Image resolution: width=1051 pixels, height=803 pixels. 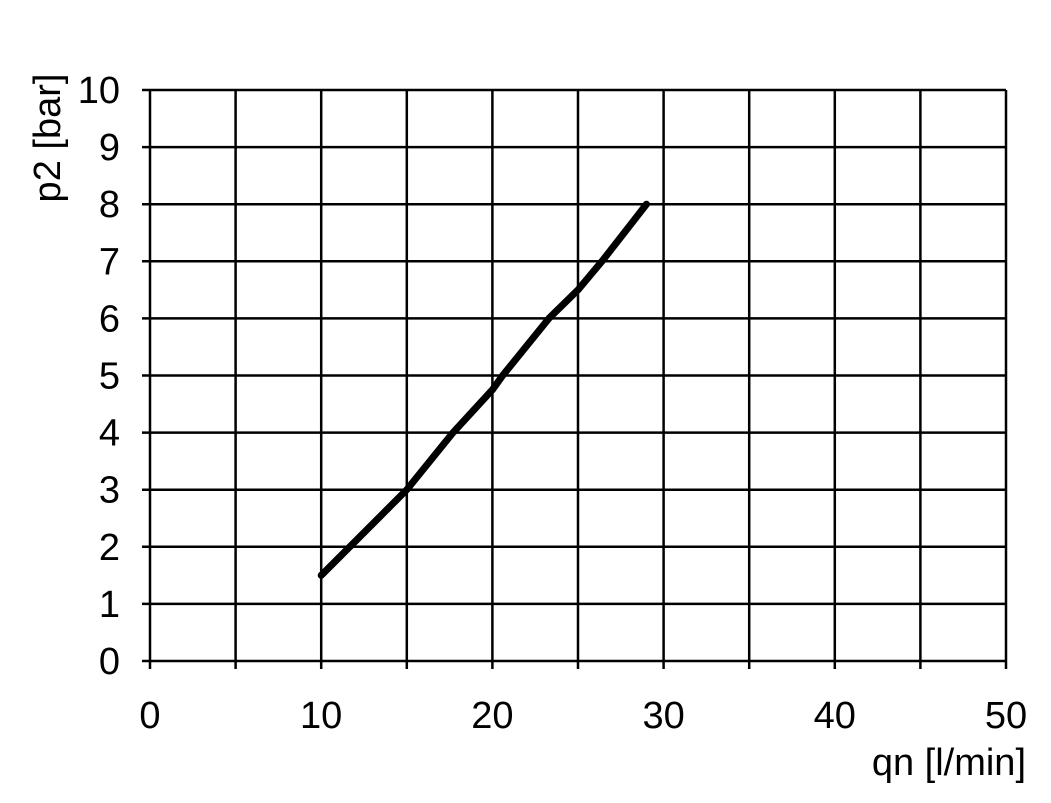 What do you see at coordinates (109, 262) in the screenshot?
I see `y-tick-label: 7` at bounding box center [109, 262].